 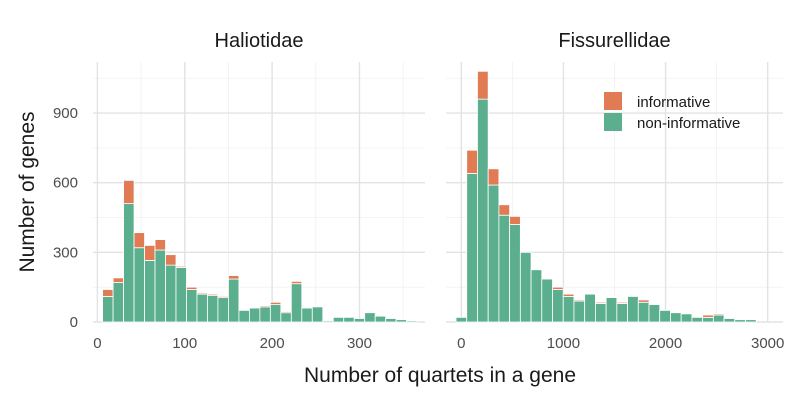 What do you see at coordinates (767, 343) in the screenshot?
I see `x-tick-label: 3000` at bounding box center [767, 343].